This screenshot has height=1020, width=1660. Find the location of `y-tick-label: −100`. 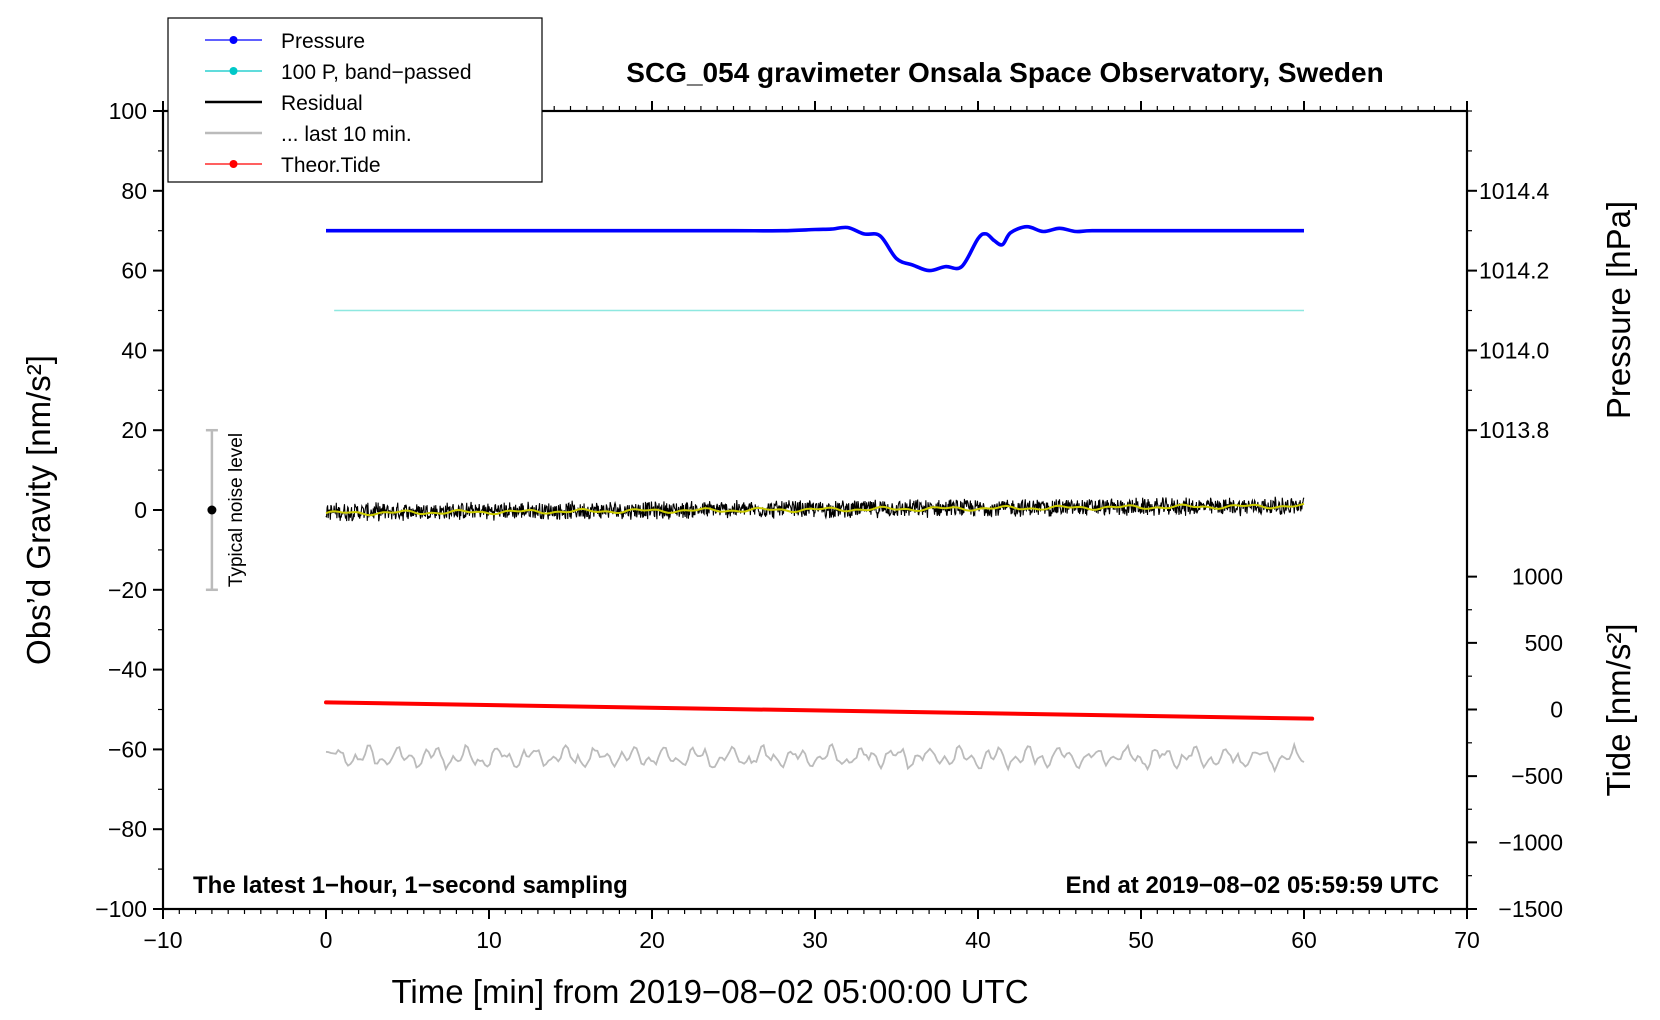

y-tick-label: −100 is located at coordinates (121, 909).